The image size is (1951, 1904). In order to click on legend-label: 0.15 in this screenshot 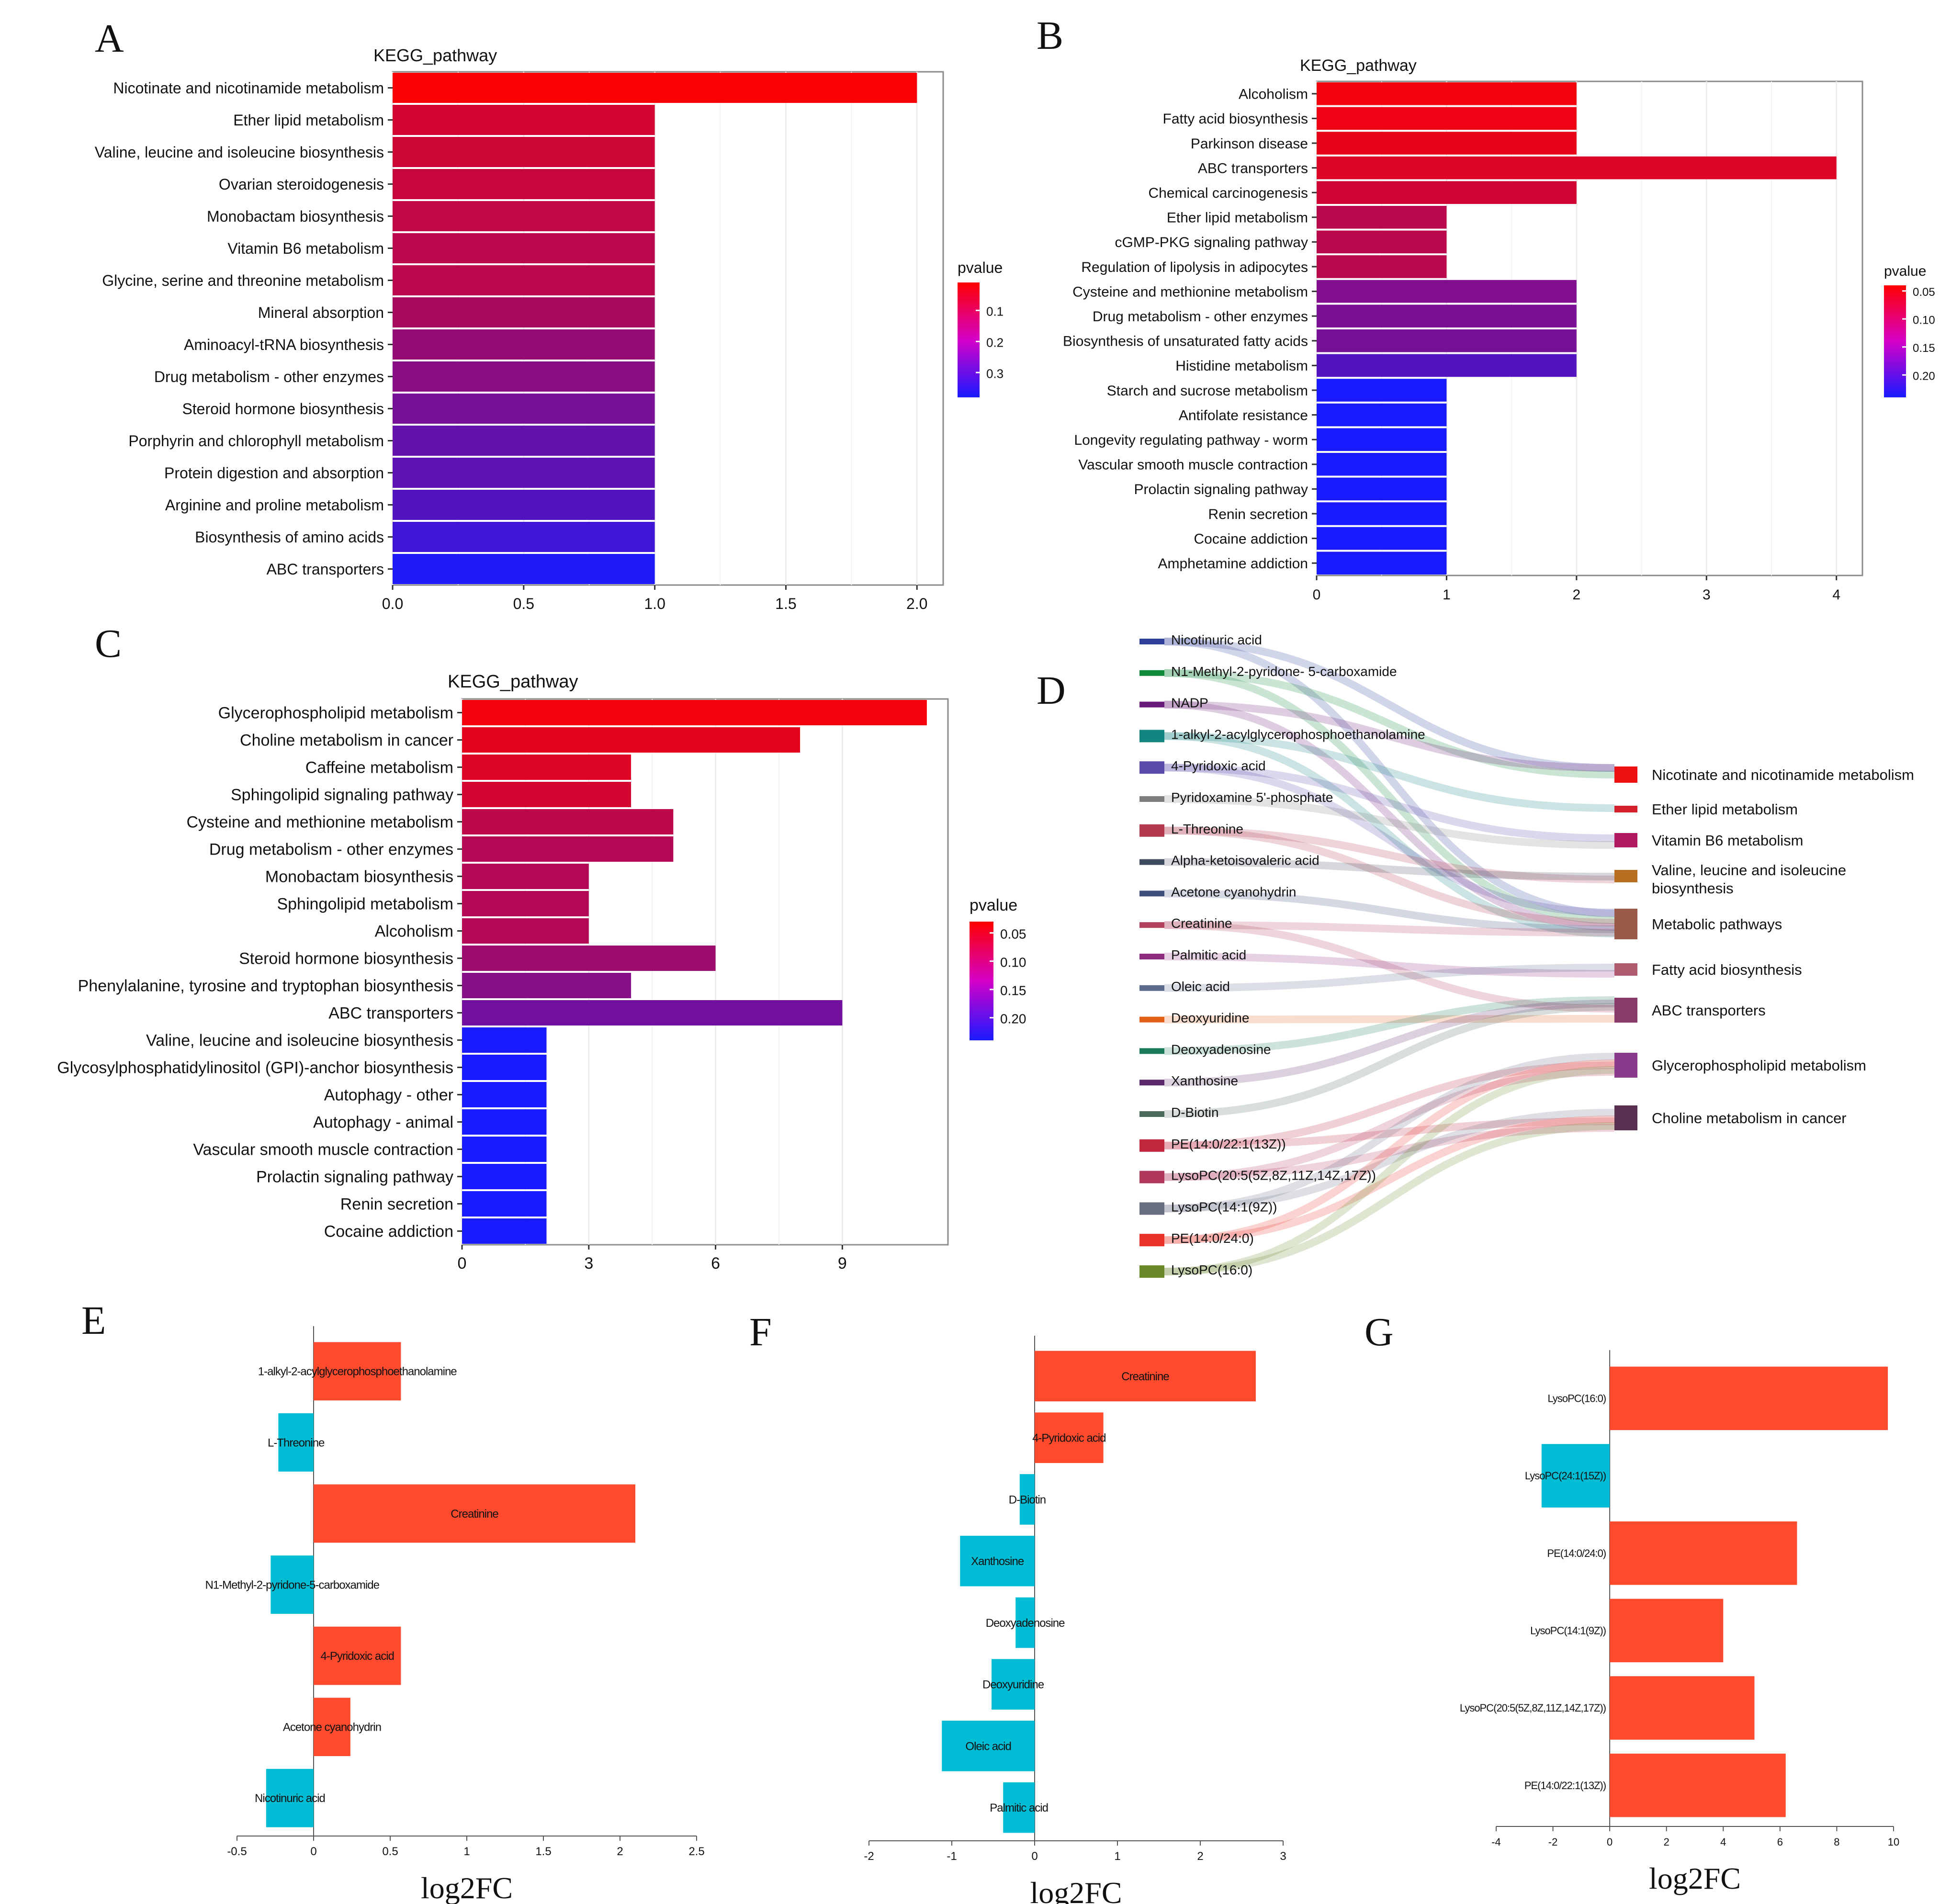, I will do `click(1013, 990)`.